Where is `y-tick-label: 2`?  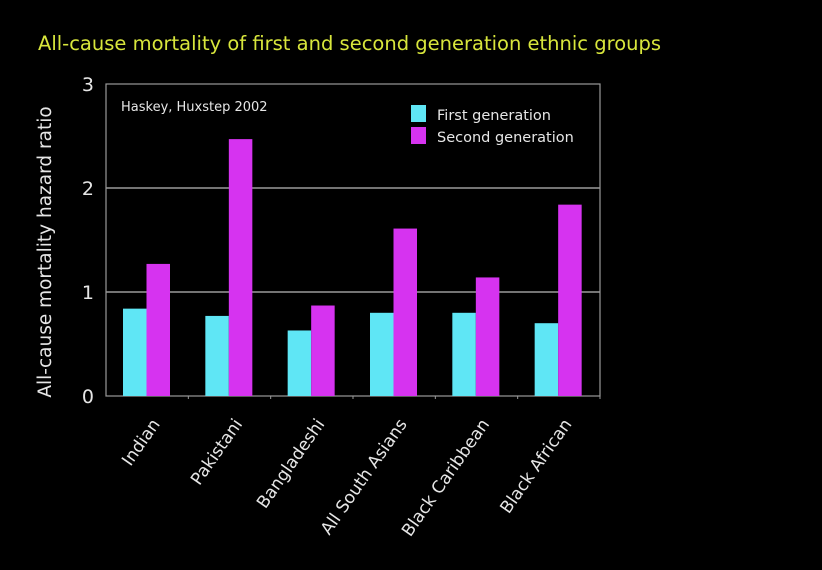
y-tick-label: 2 is located at coordinates (88, 189).